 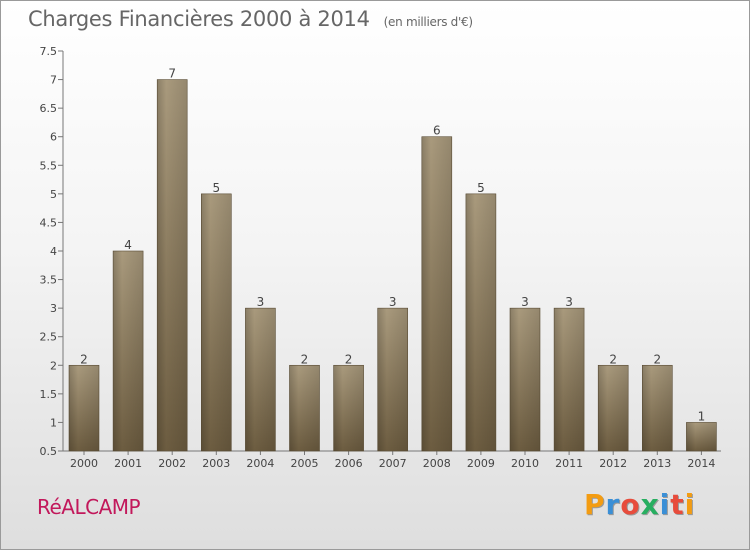 What do you see at coordinates (260, 463) in the screenshot?
I see `x-tick-label: 2004` at bounding box center [260, 463].